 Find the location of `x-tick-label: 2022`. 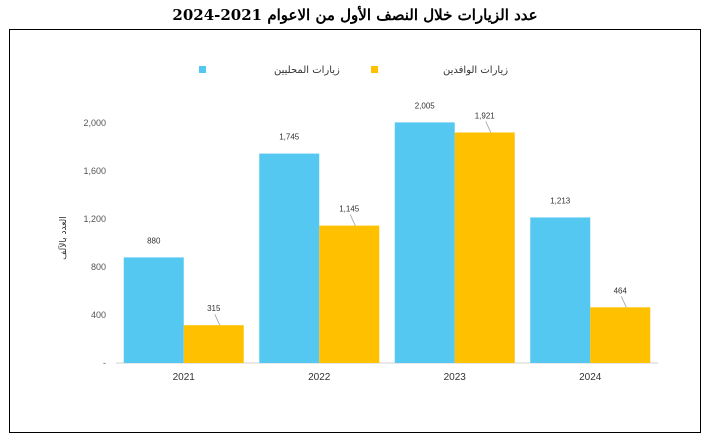

x-tick-label: 2022 is located at coordinates (319, 377).